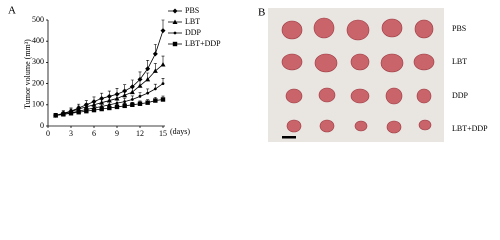  Describe the element at coordinates (192, 21) in the screenshot. I see `legend-label: LBT` at that location.